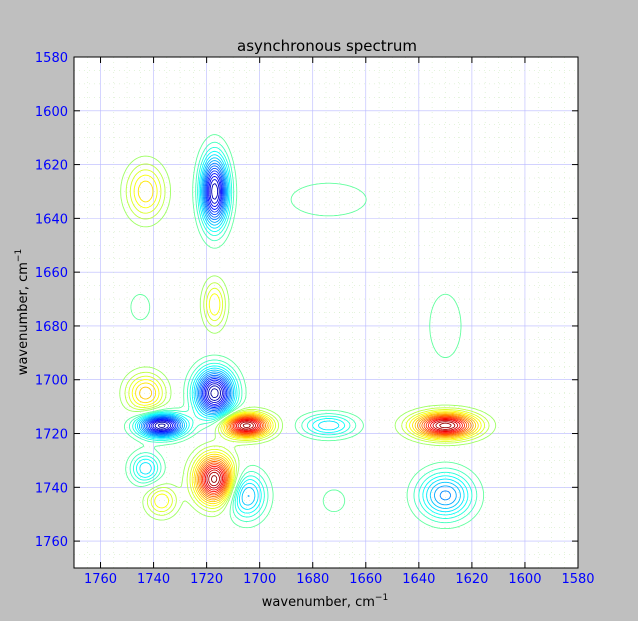  What do you see at coordinates (365, 579) in the screenshot?
I see `x-tick-label: 1660` at bounding box center [365, 579].